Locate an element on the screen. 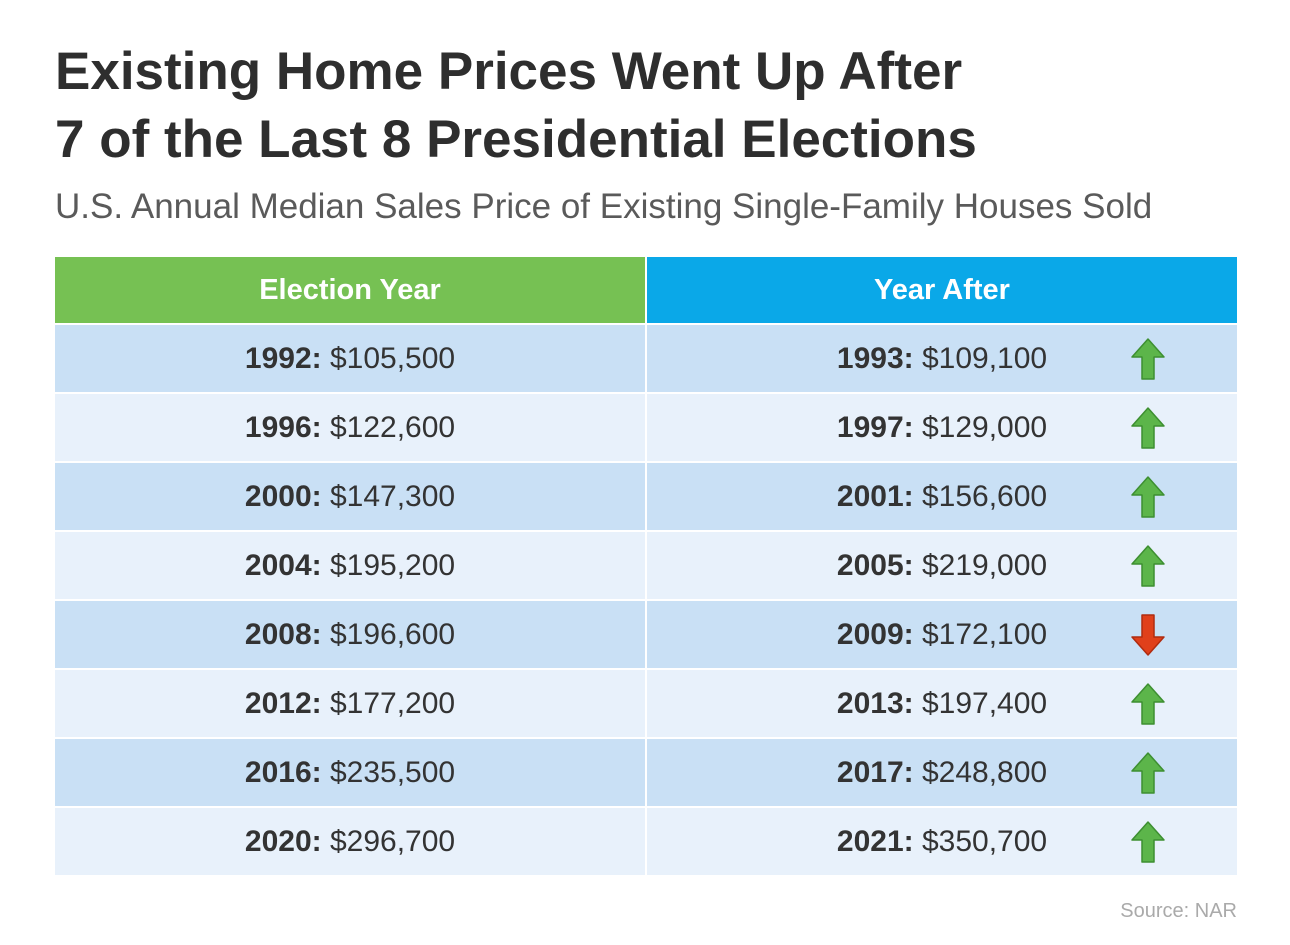 The image size is (1290, 945). table-row: 2004: $195,200 2005: $219,000 is located at coordinates (646, 565).